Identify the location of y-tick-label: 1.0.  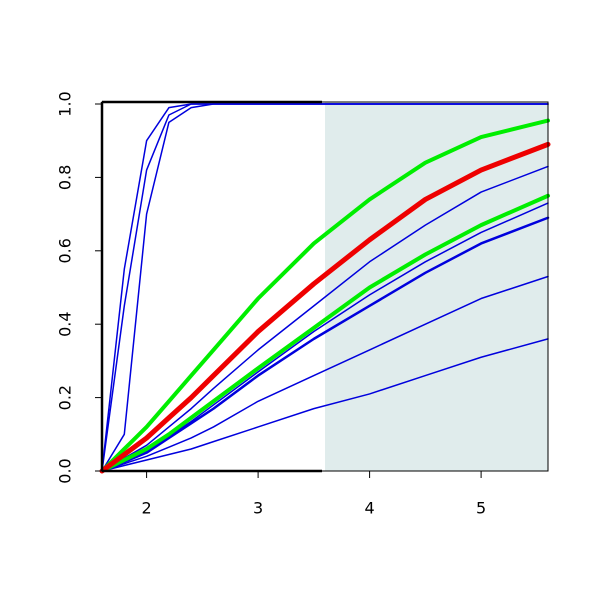
(65, 103).